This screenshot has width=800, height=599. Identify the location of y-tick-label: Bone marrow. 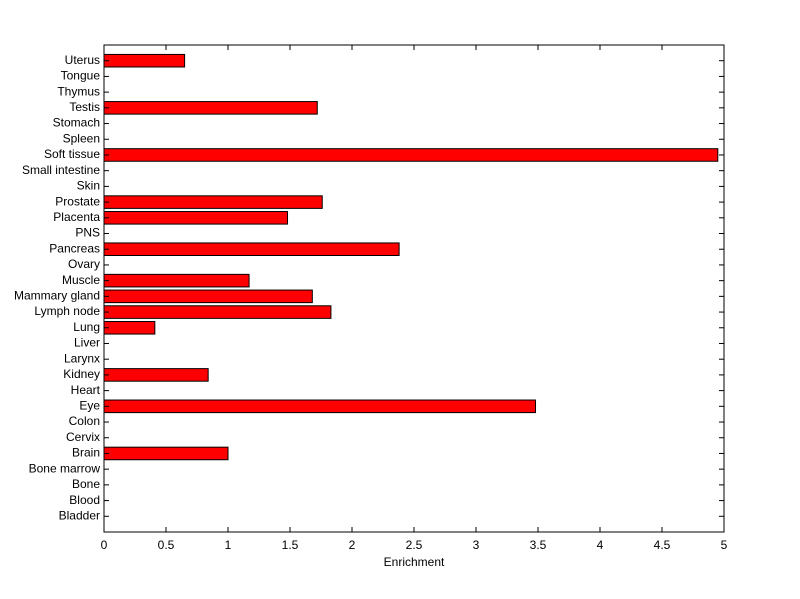
(65, 468).